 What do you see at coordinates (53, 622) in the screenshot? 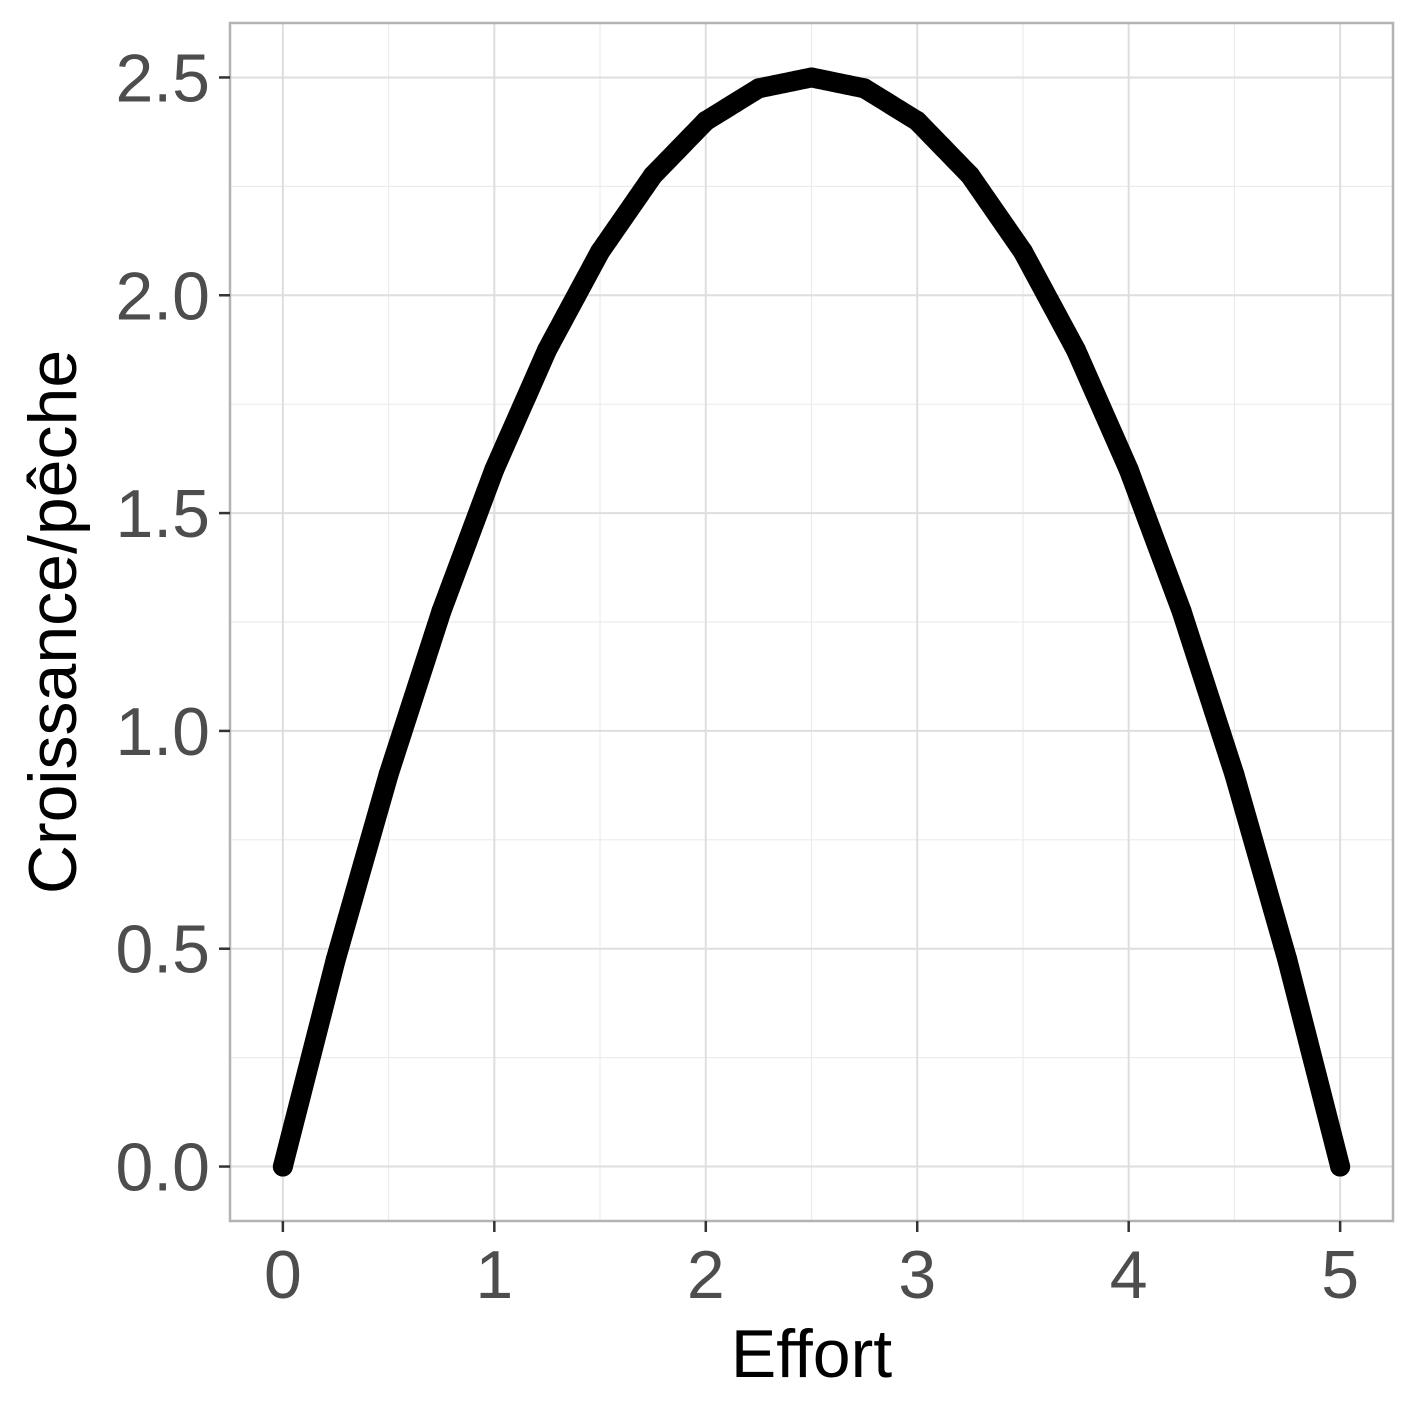
I see `y-axis-title: Croissance/pêche` at bounding box center [53, 622].